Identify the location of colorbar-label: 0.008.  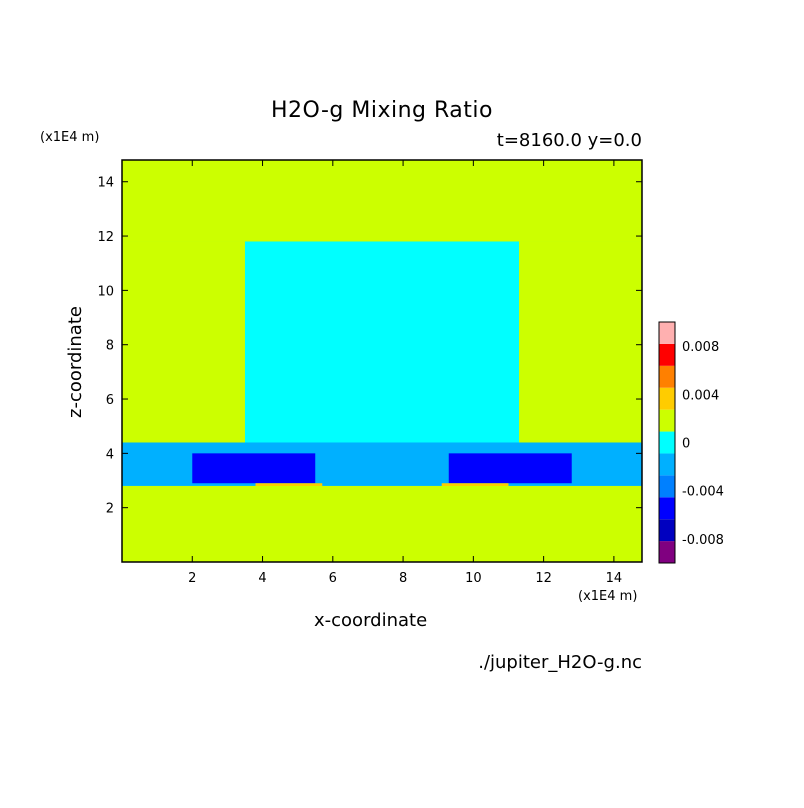
(700, 347).